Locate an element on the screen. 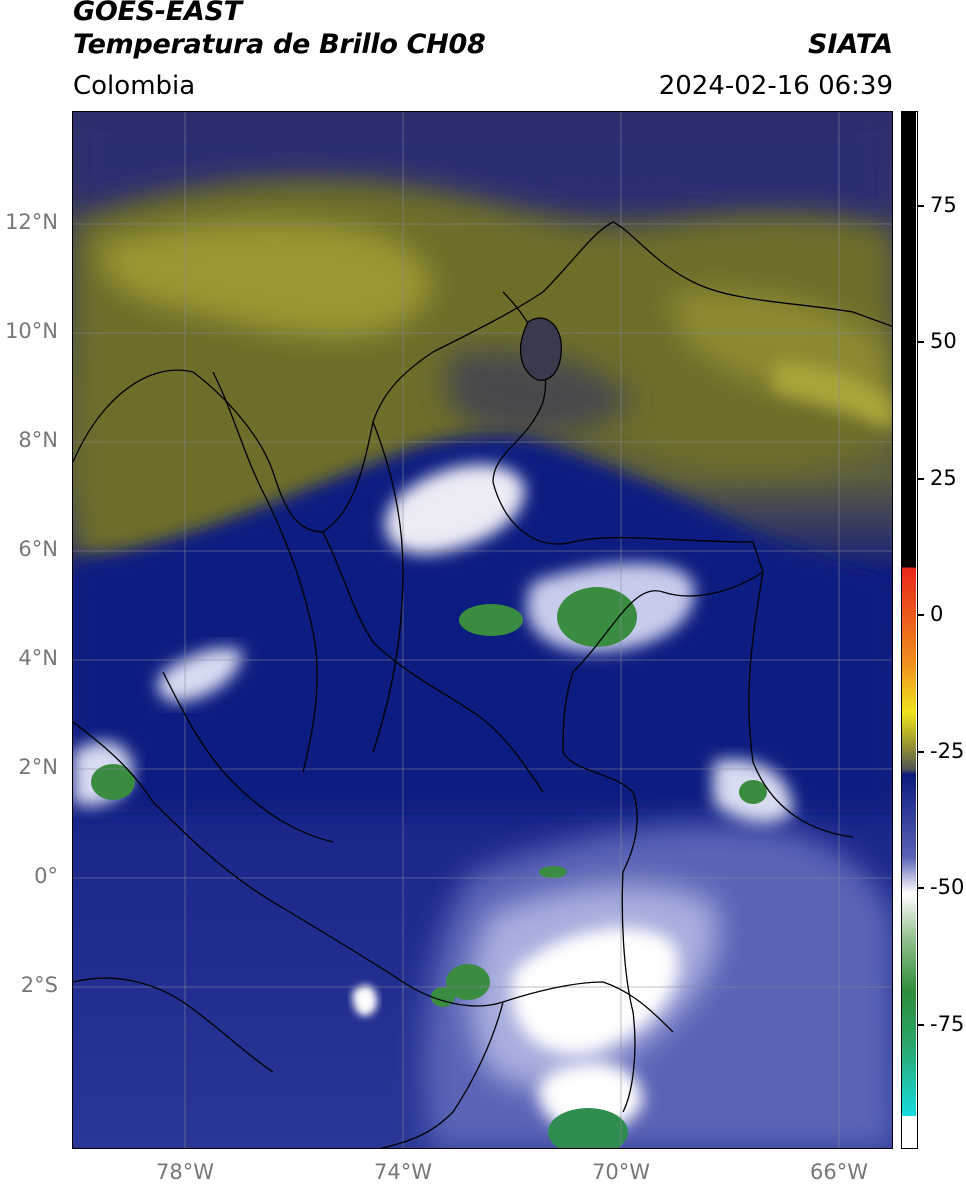 This screenshot has width=966, height=1190. dry-core-west is located at coordinates (266, 279).